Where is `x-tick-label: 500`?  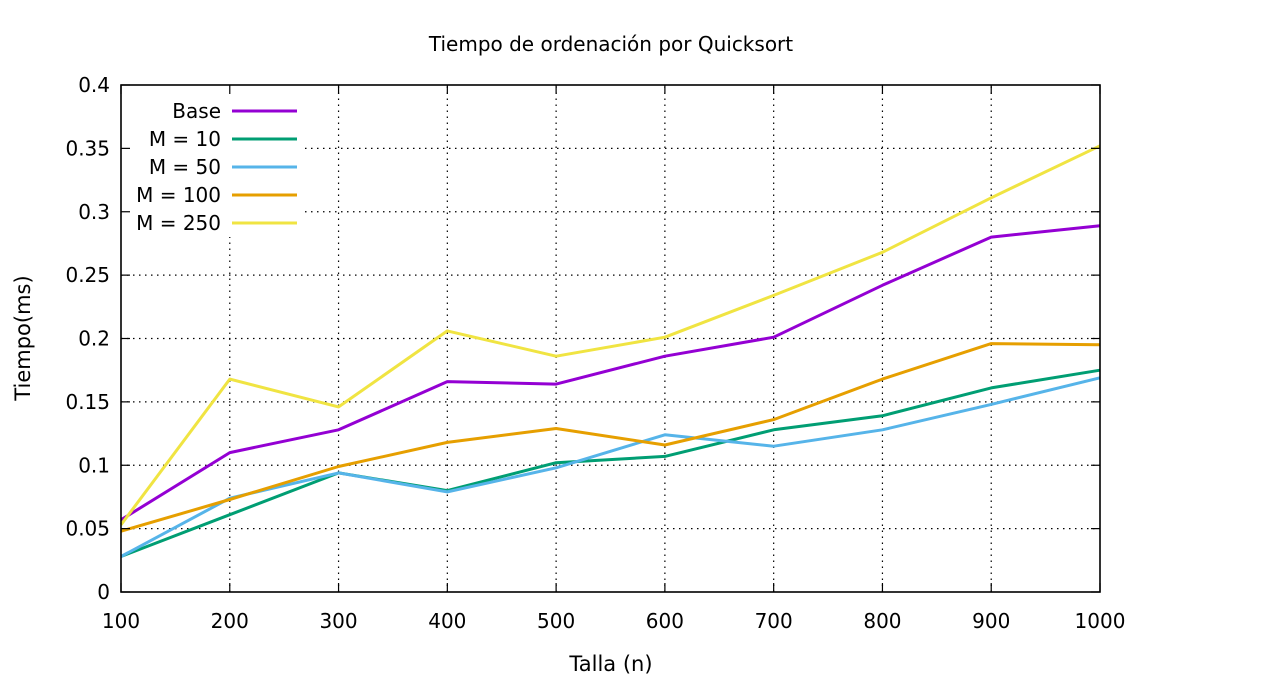
x-tick-label: 500 is located at coordinates (556, 621).